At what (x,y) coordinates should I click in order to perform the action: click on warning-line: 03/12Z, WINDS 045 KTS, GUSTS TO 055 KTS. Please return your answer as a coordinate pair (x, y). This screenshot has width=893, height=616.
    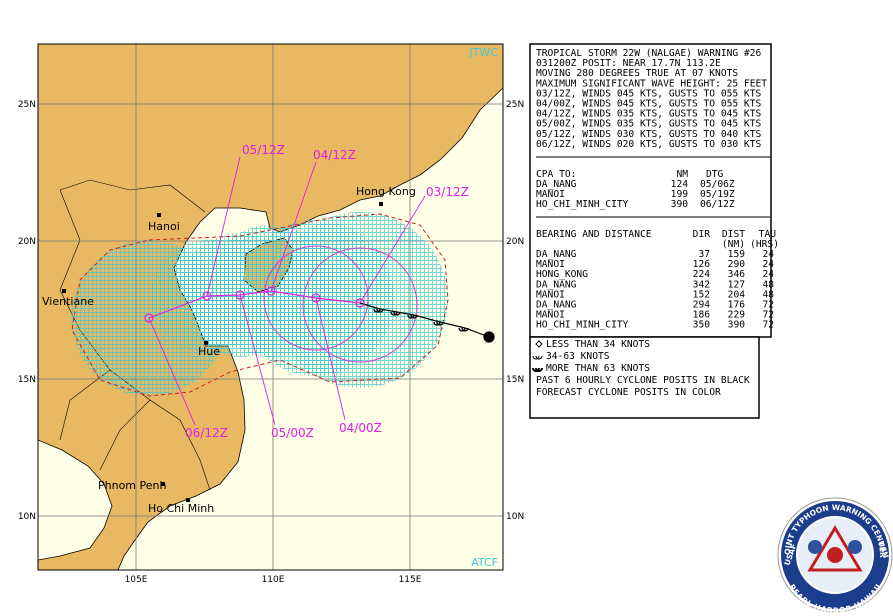
    Looking at the image, I should click on (648, 93).